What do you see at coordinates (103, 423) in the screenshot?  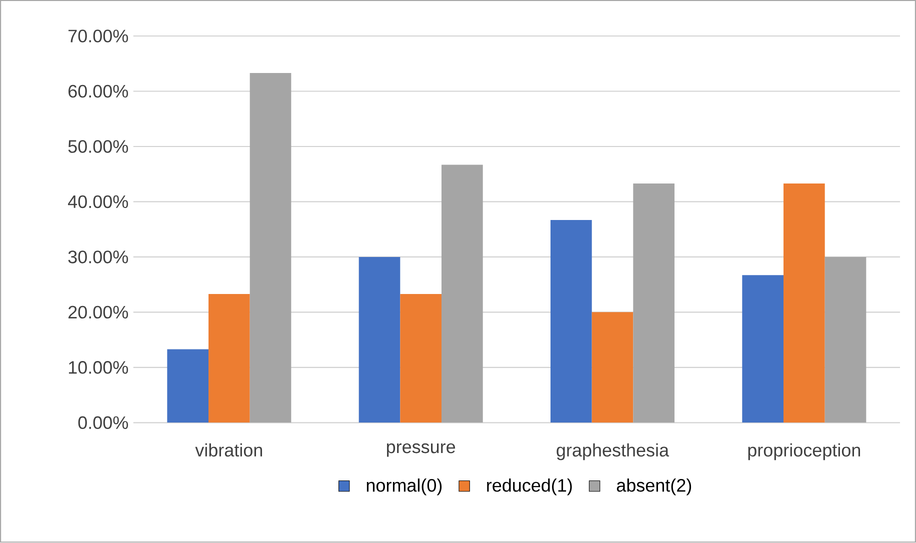 I see `y-tick-label: 0.00%` at bounding box center [103, 423].